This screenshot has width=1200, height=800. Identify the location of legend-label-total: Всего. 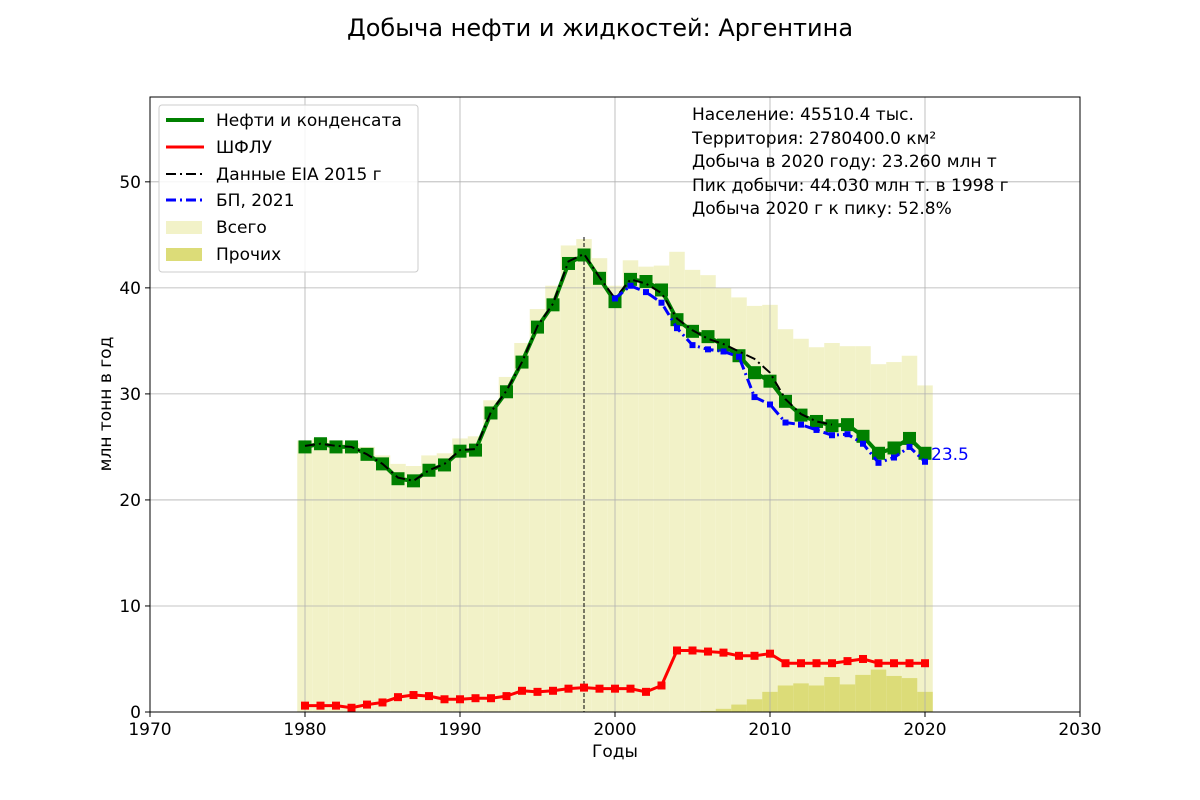
(241, 228).